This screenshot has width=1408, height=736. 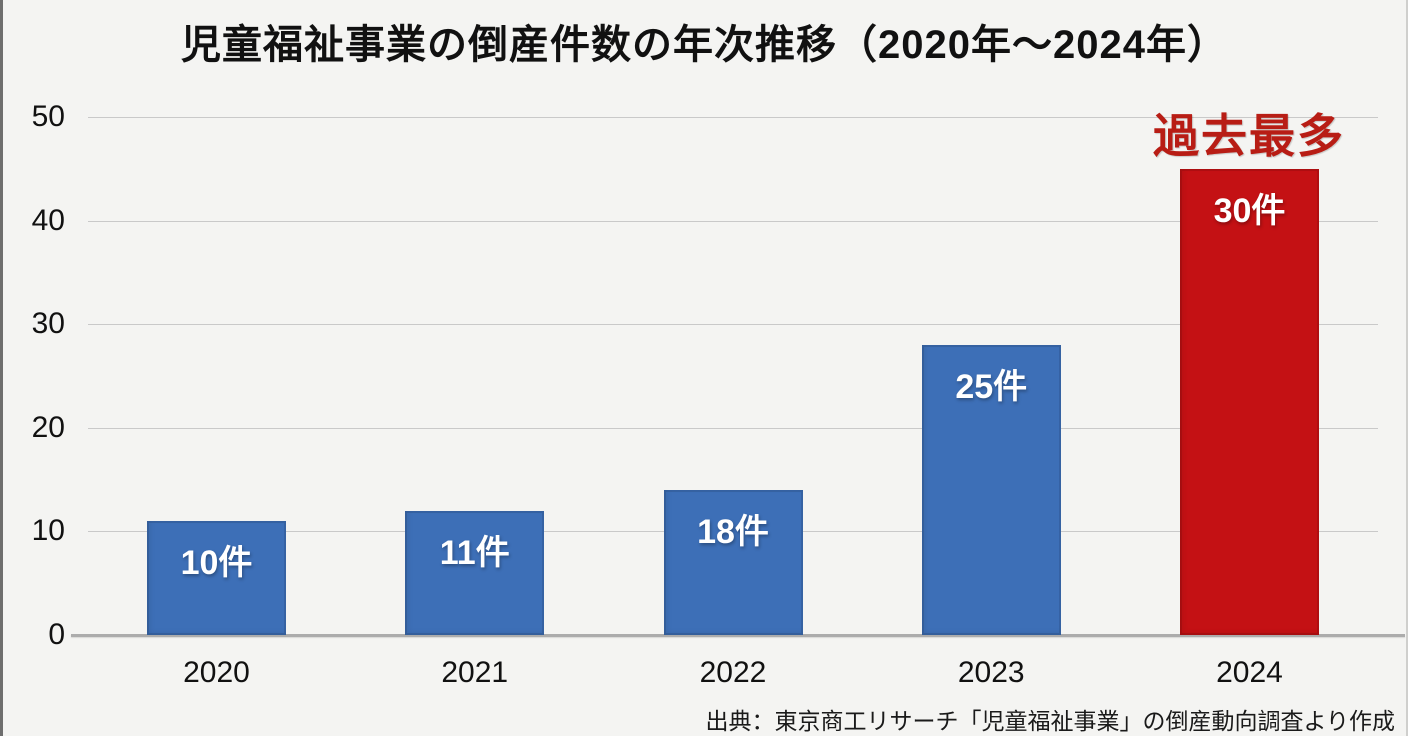 What do you see at coordinates (733, 562) in the screenshot?
I see `bar-2022` at bounding box center [733, 562].